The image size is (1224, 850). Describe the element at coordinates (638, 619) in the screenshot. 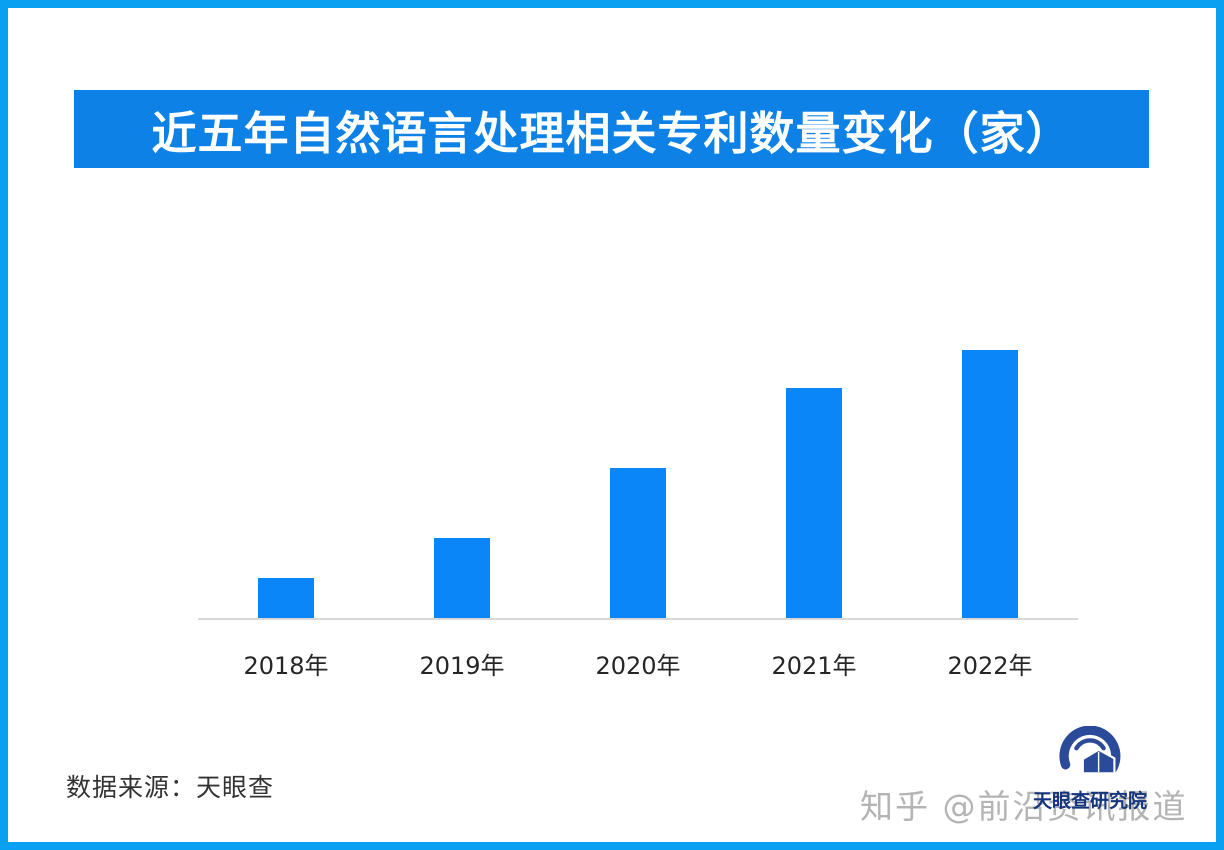

I see `x-axis-line` at that location.